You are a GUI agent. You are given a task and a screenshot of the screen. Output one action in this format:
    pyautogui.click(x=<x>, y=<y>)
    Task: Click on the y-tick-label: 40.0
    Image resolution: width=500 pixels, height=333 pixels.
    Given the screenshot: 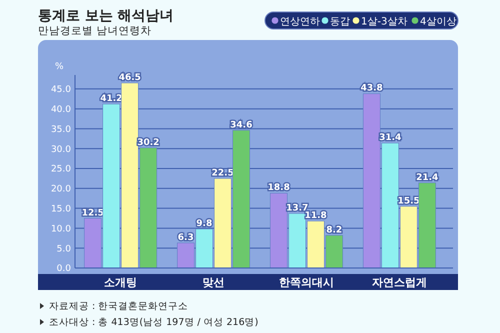 What is the action you would take?
    pyautogui.click(x=61, y=109)
    